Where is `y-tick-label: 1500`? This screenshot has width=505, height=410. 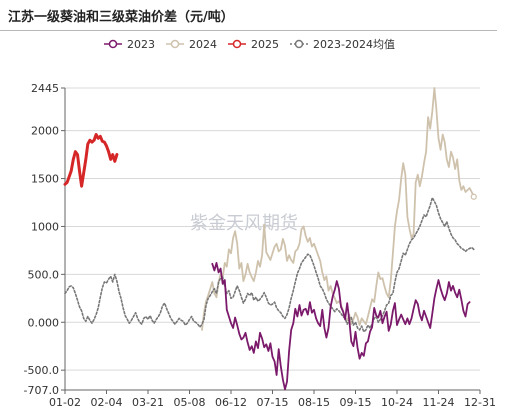
y-tick-label: 1500 is located at coordinates (45, 179).